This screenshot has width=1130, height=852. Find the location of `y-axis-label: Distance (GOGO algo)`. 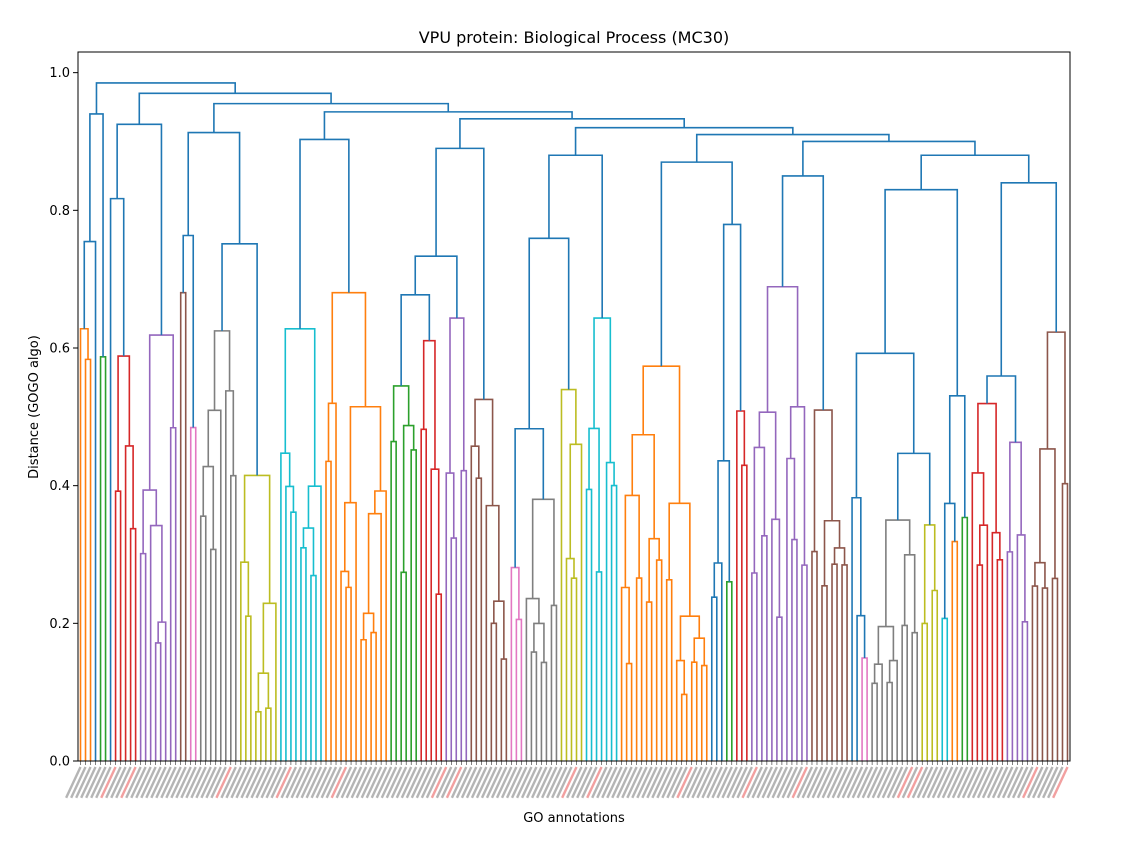

y-axis-label: Distance (GOGO algo) is located at coordinates (34, 407).